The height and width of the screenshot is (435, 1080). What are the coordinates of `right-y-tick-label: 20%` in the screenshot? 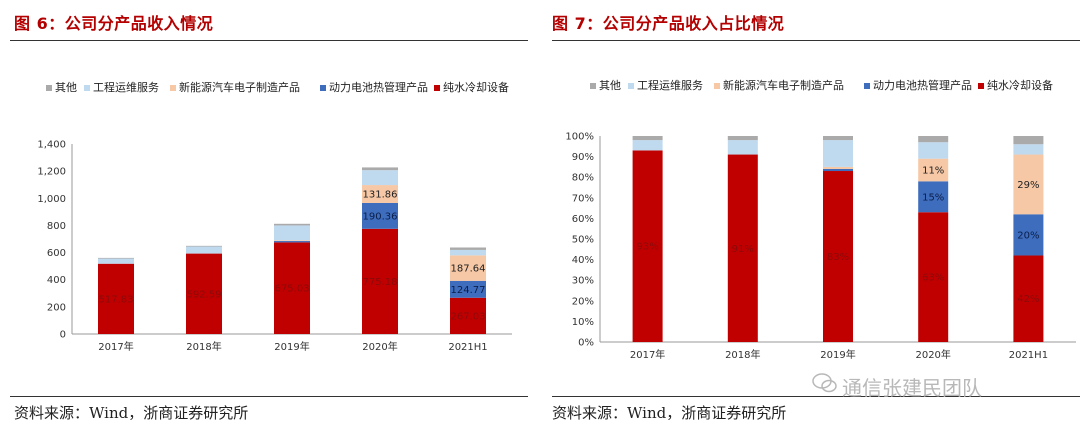 It's located at (583, 301).